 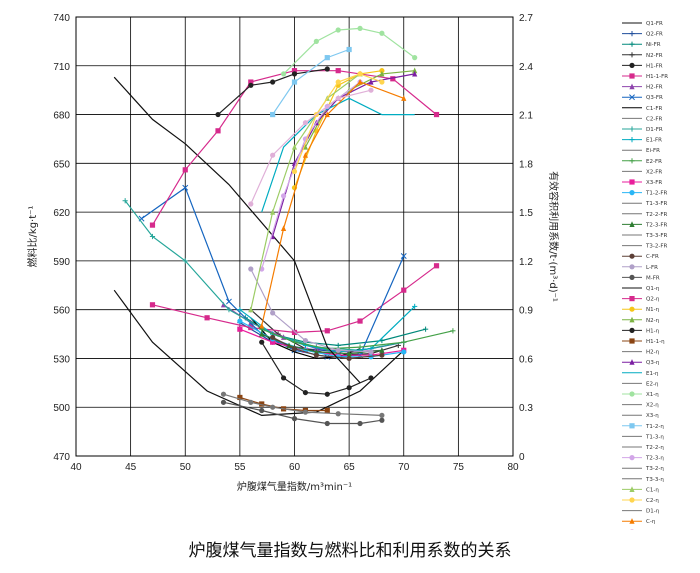 I want to click on series-L-FR, so click(x=311, y=310).